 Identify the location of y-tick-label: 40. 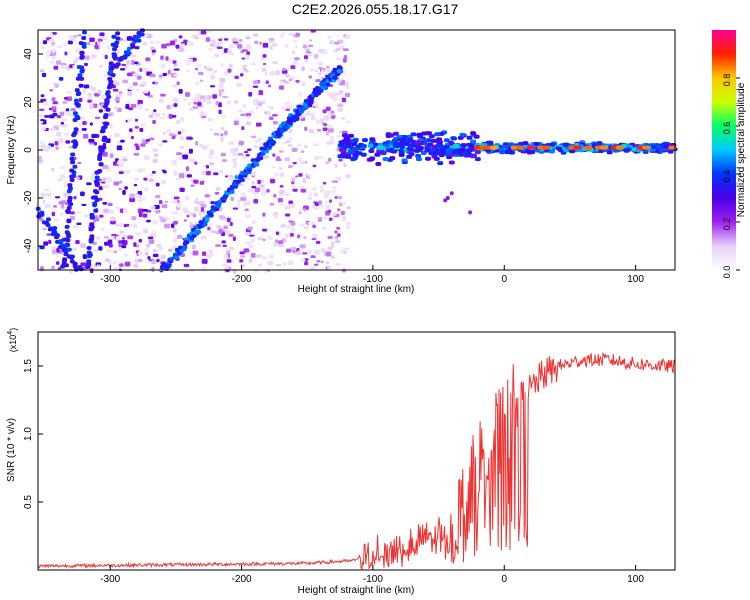
(28, 54).